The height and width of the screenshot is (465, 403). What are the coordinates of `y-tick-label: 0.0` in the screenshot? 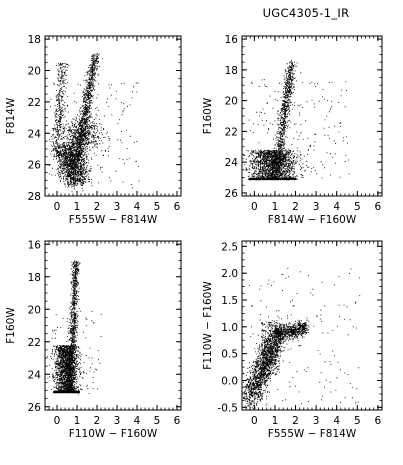 It's located at (229, 381).